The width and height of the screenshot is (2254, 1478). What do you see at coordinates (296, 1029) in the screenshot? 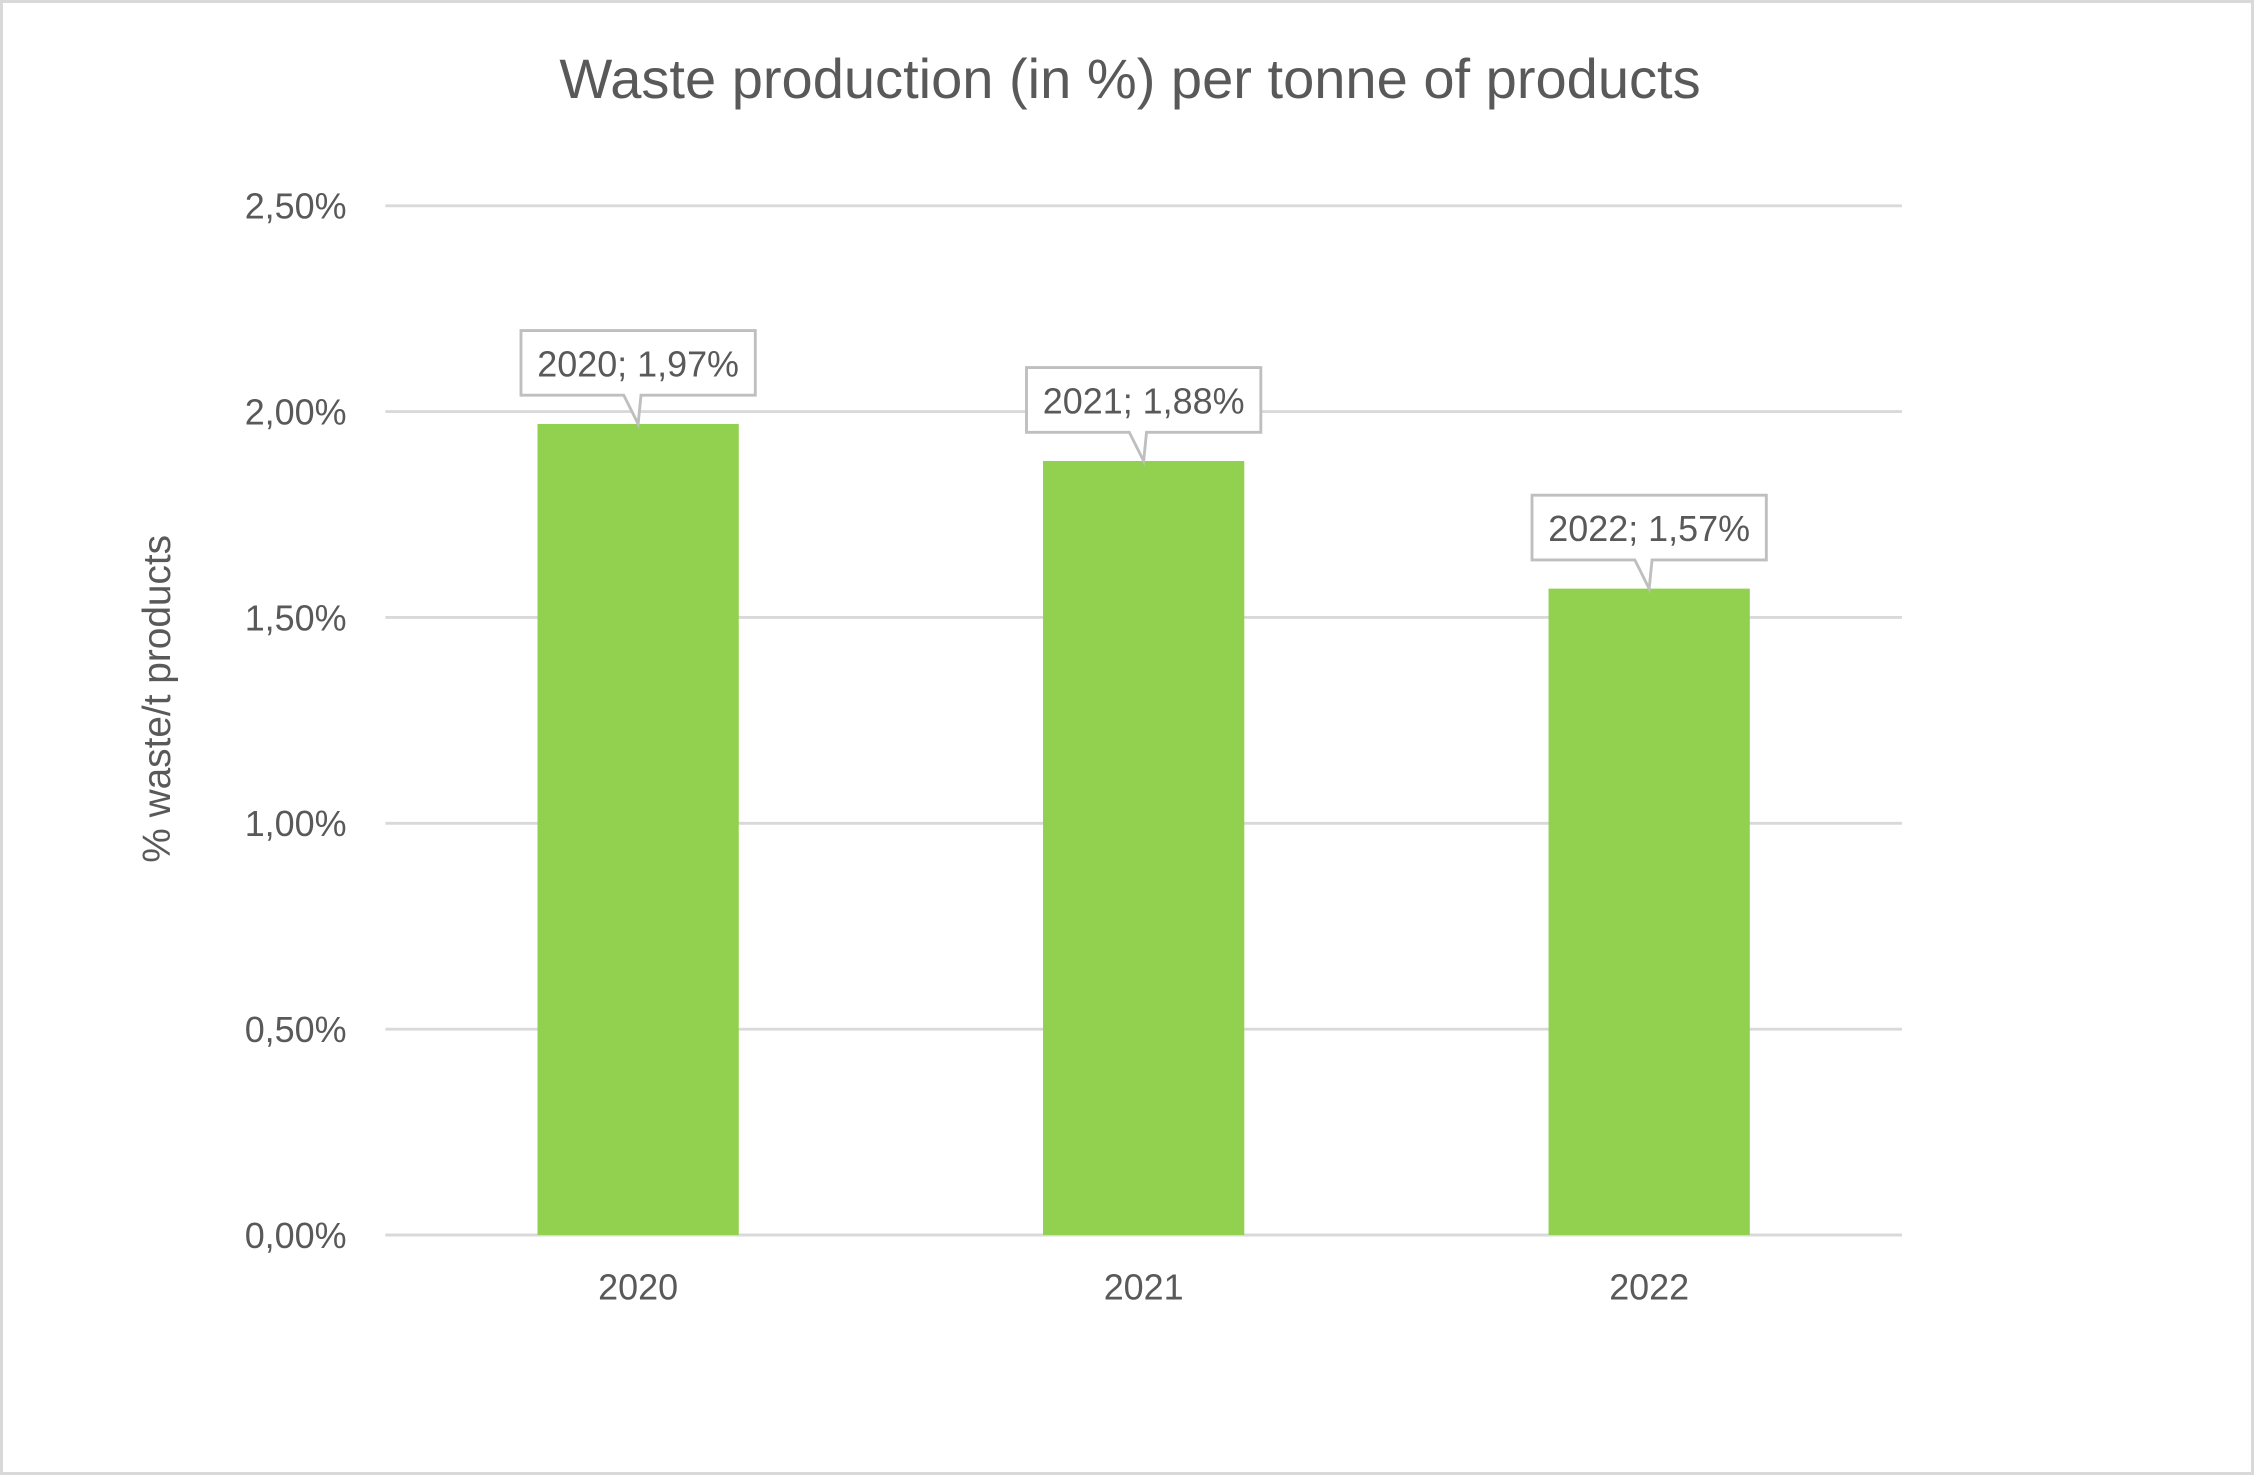
I see `y-tick-label: 0,50%` at bounding box center [296, 1029].